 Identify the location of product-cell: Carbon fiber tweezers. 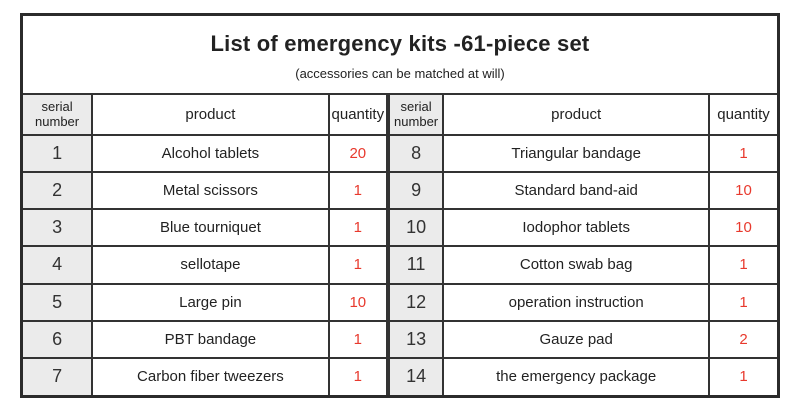
(210, 375).